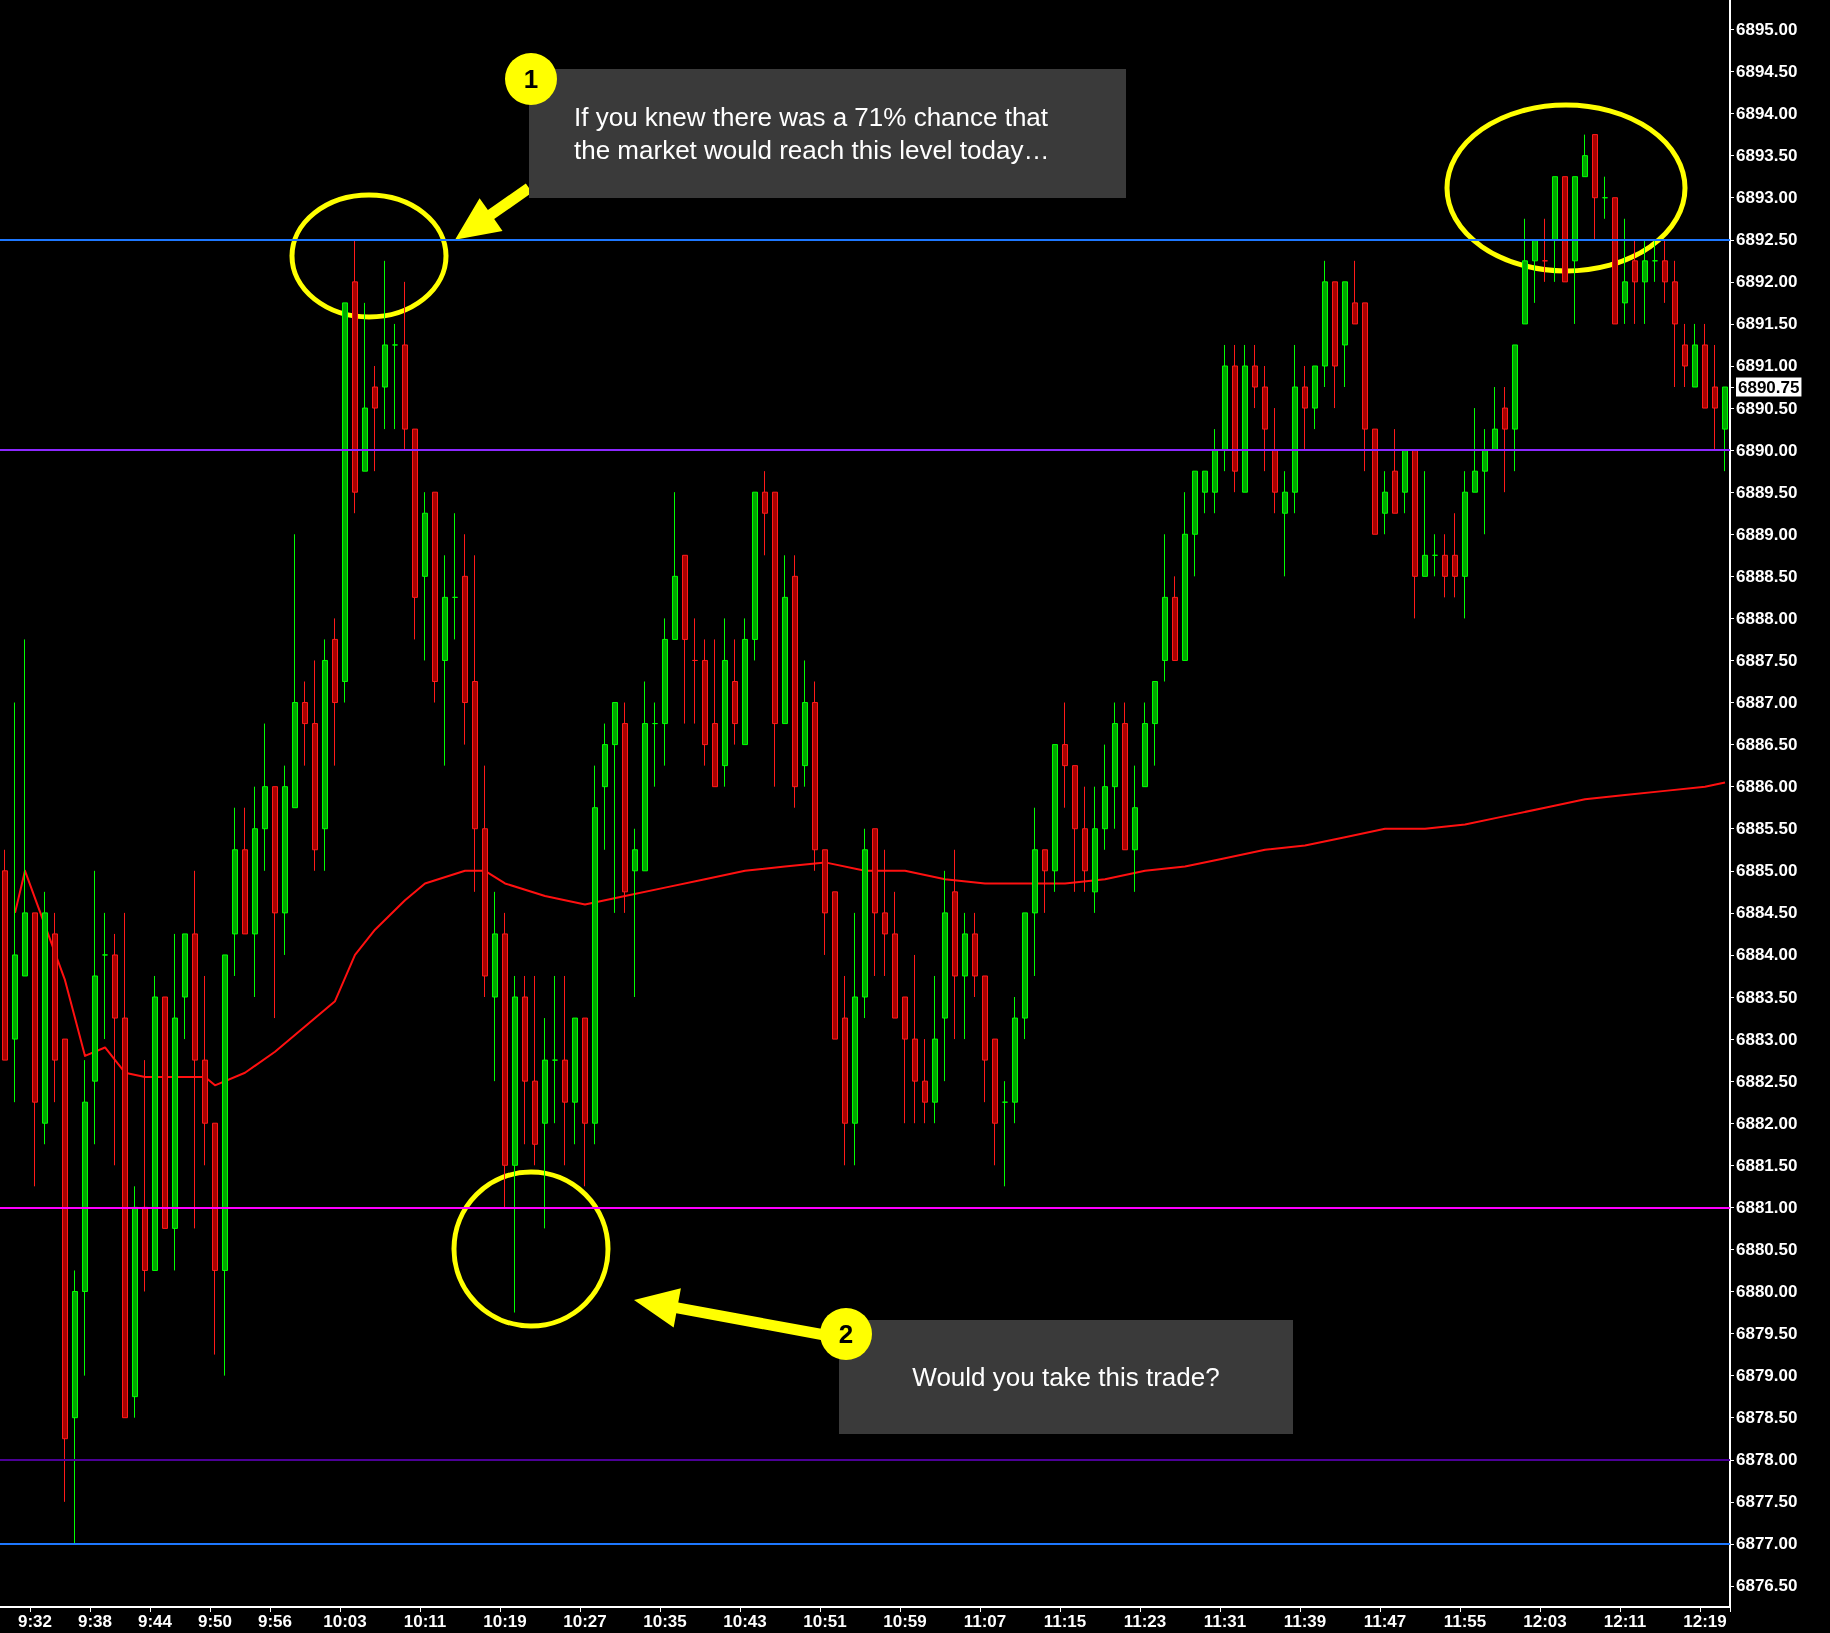  Describe the element at coordinates (1225, 1621) in the screenshot. I see `x-tick-label: 11:31` at that location.